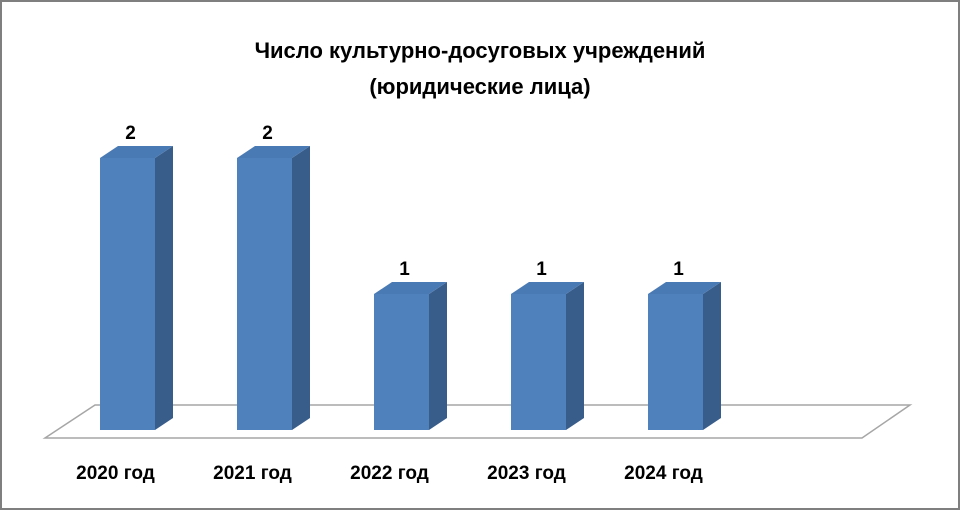 This screenshot has width=960, height=510. Describe the element at coordinates (389, 473) in the screenshot. I see `x-tick-label: 2022 год` at that location.